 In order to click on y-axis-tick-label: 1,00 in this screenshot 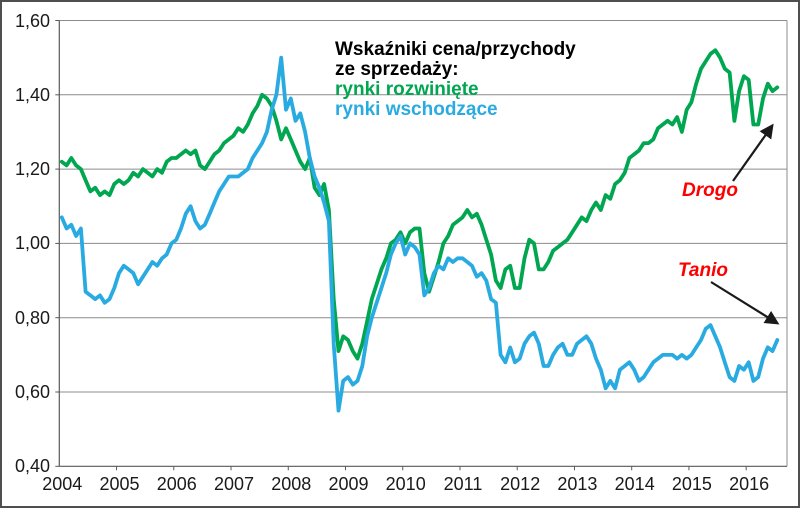, I will do `click(32, 243)`.